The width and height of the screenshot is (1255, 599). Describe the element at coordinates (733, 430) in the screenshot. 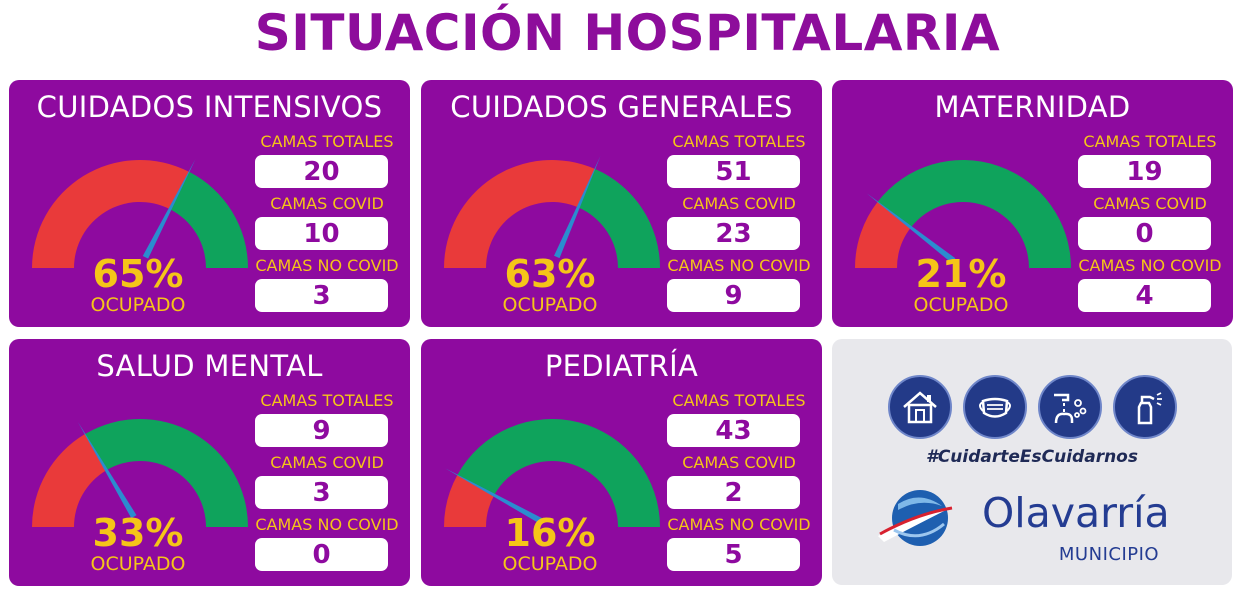

I see `total-beds-value: 43` at that location.